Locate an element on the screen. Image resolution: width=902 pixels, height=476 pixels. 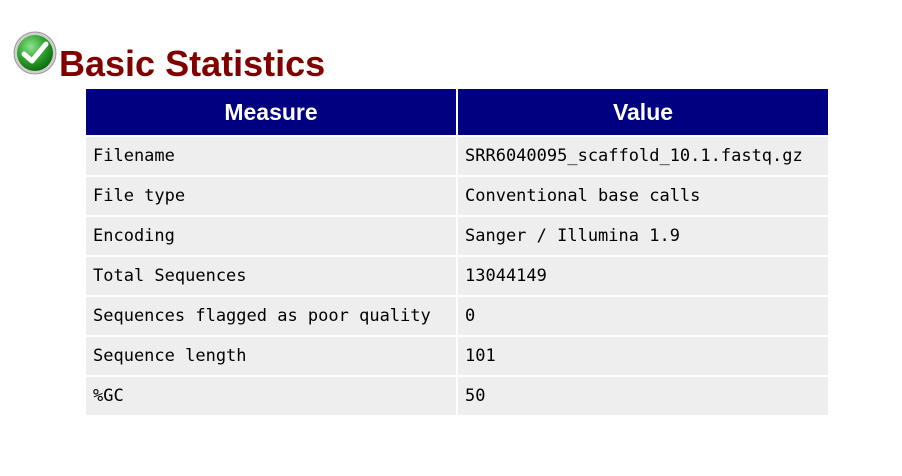
check-circle-icon is located at coordinates (35, 53).